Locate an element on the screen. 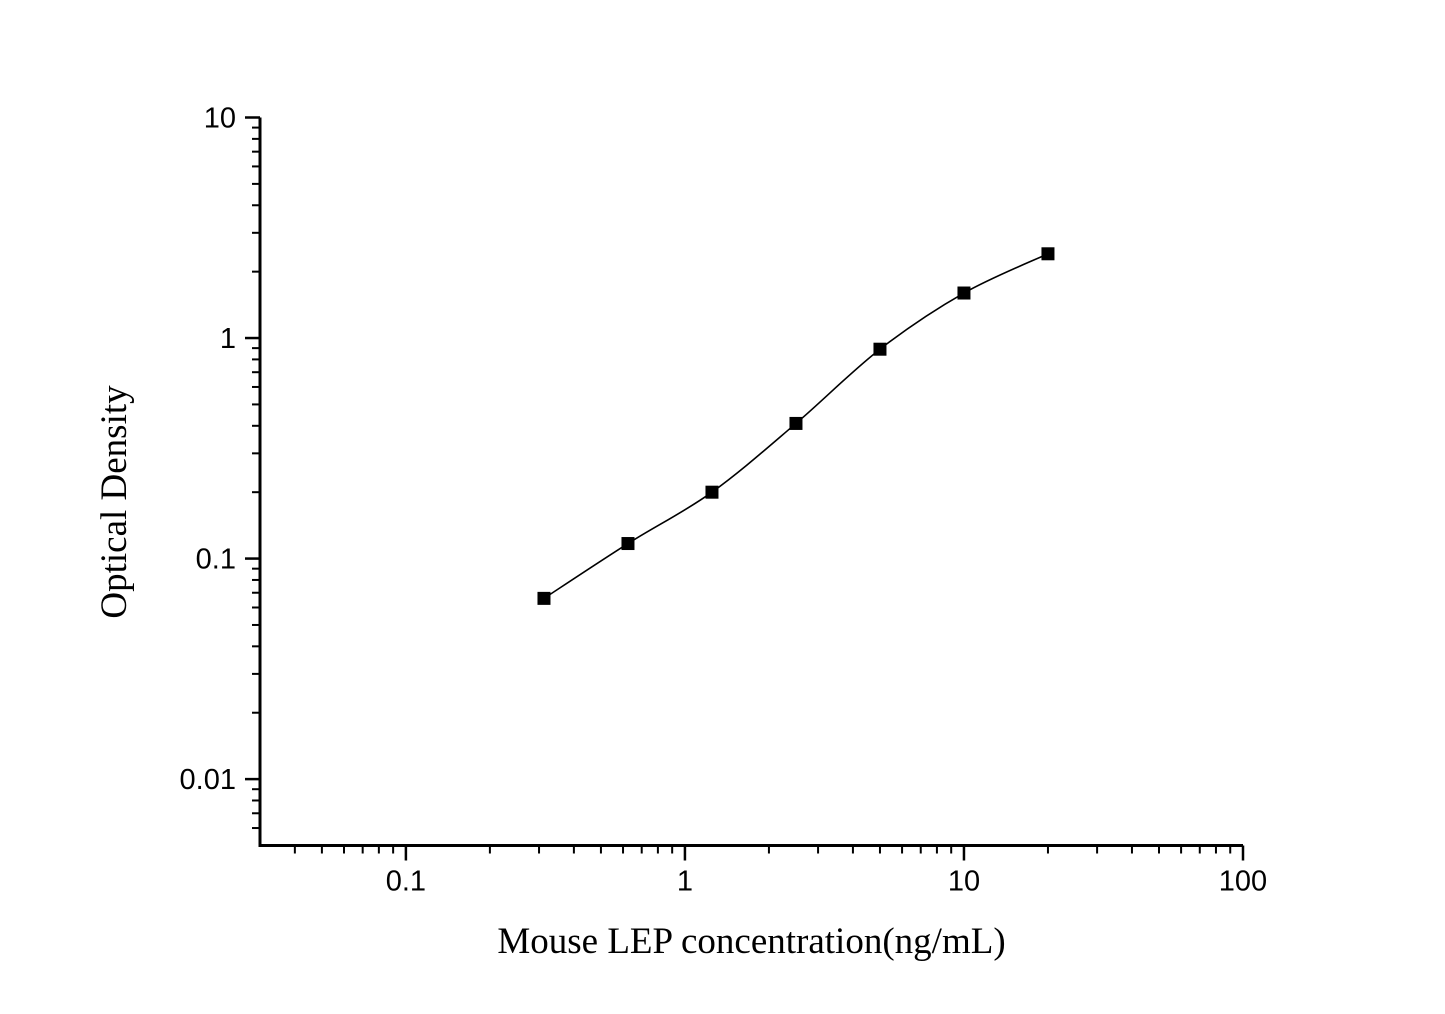 This screenshot has width=1445, height=1014. y-tick-label: 0.01 is located at coordinates (208, 780).